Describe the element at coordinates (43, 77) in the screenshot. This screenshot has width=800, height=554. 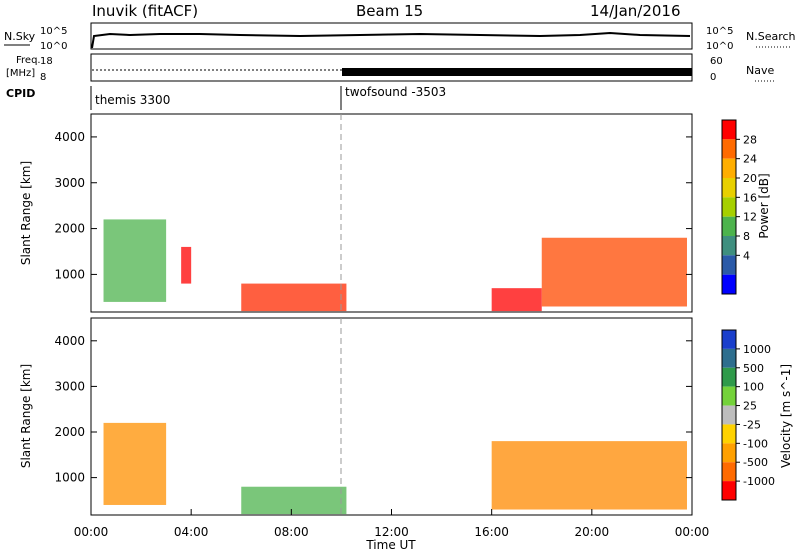
I see `freq-tick-bottom: 8` at that location.